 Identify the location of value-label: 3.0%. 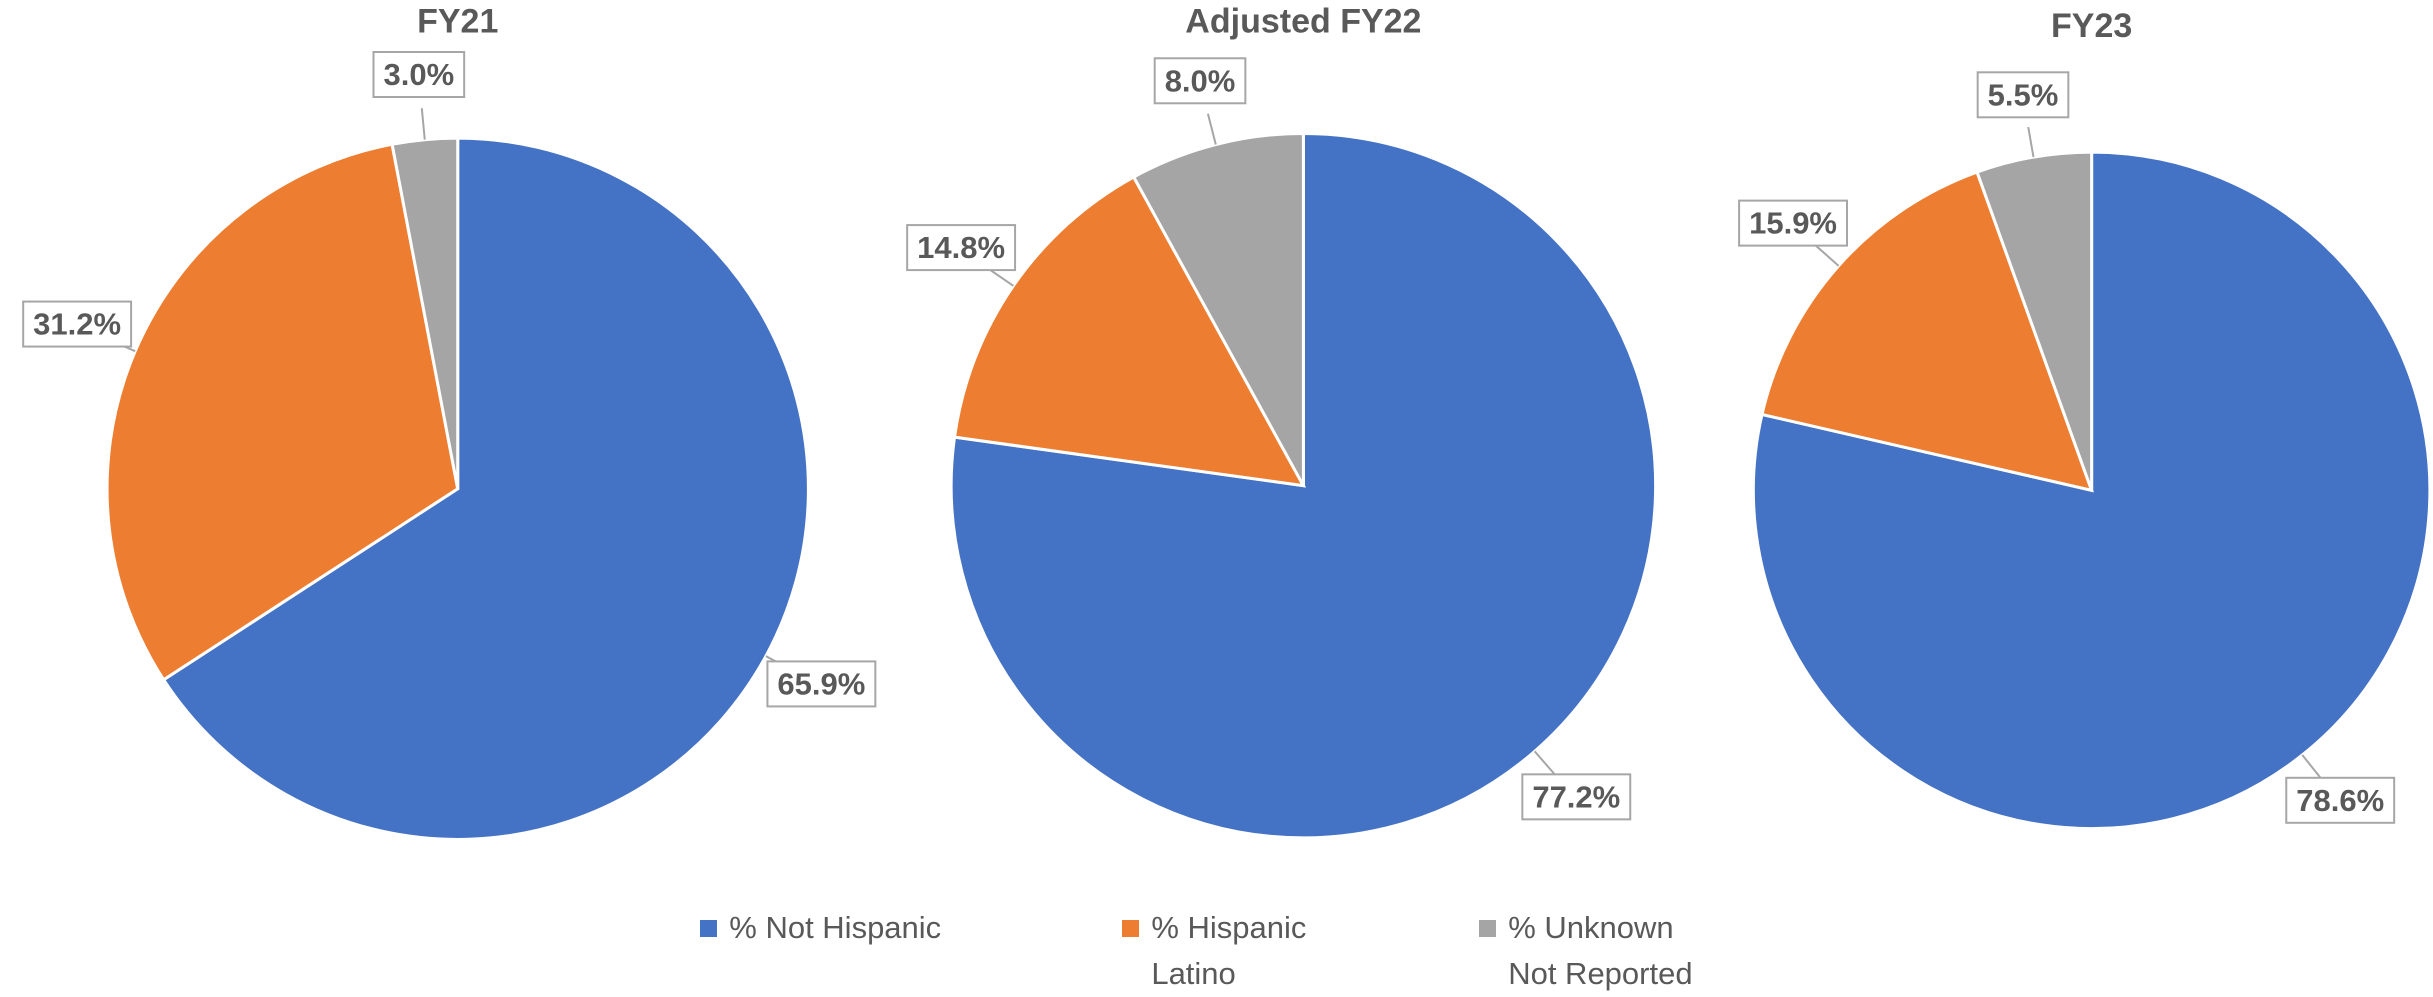
(419, 74).